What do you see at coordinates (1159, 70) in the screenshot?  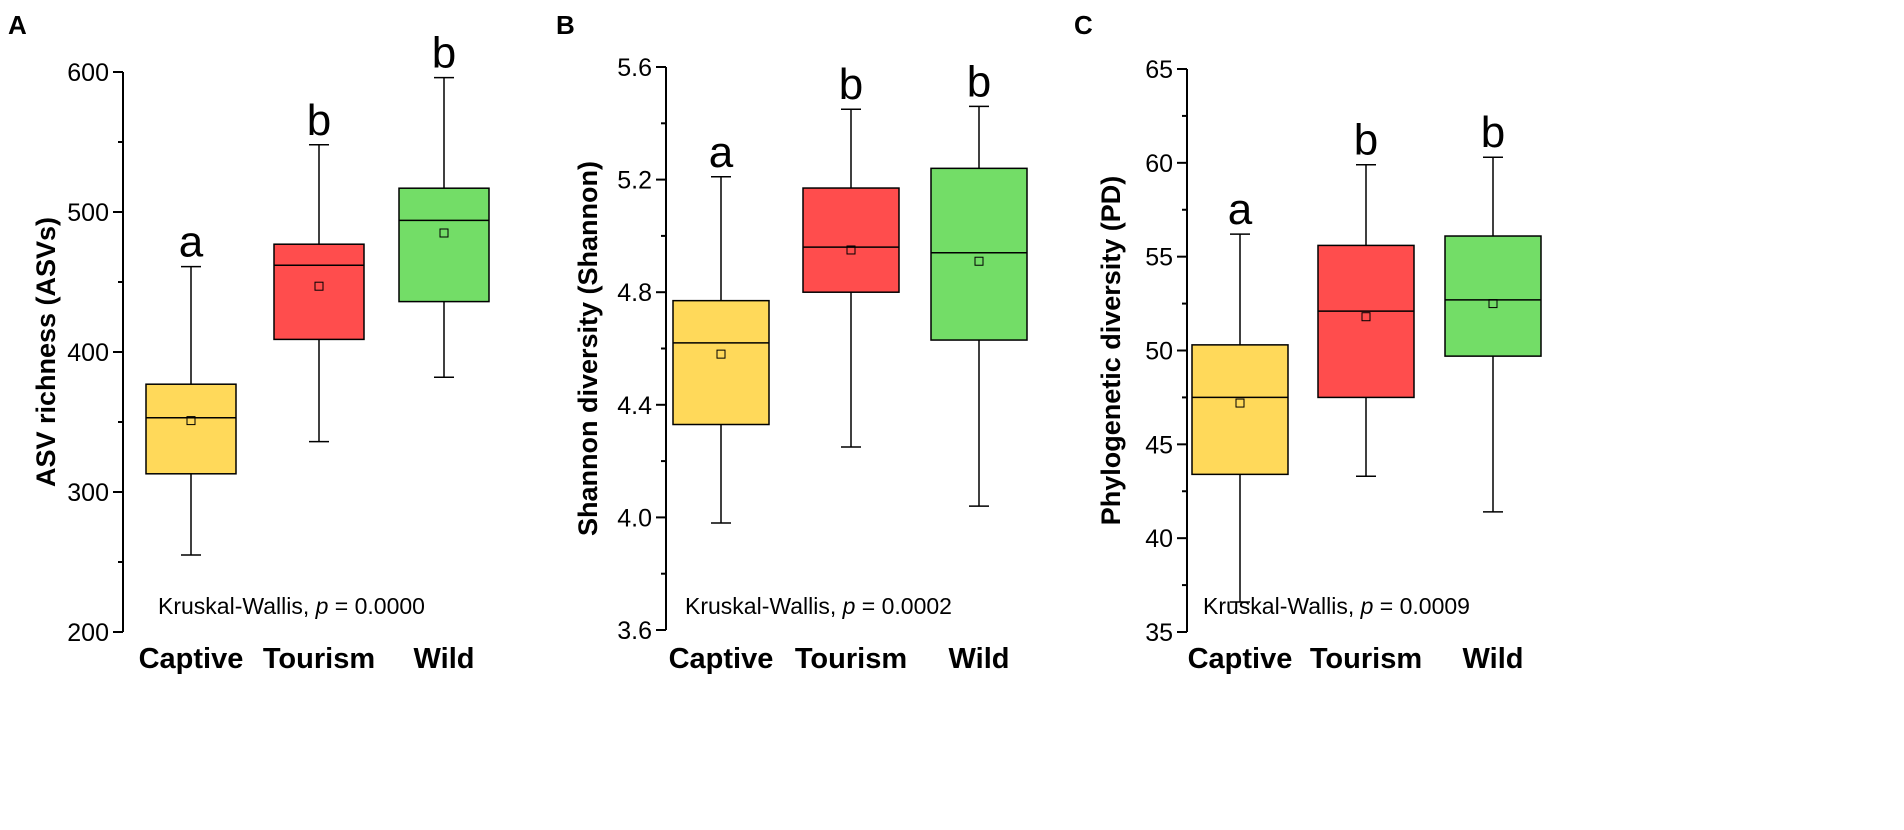 I see `y-tick-label: 65` at bounding box center [1159, 70].